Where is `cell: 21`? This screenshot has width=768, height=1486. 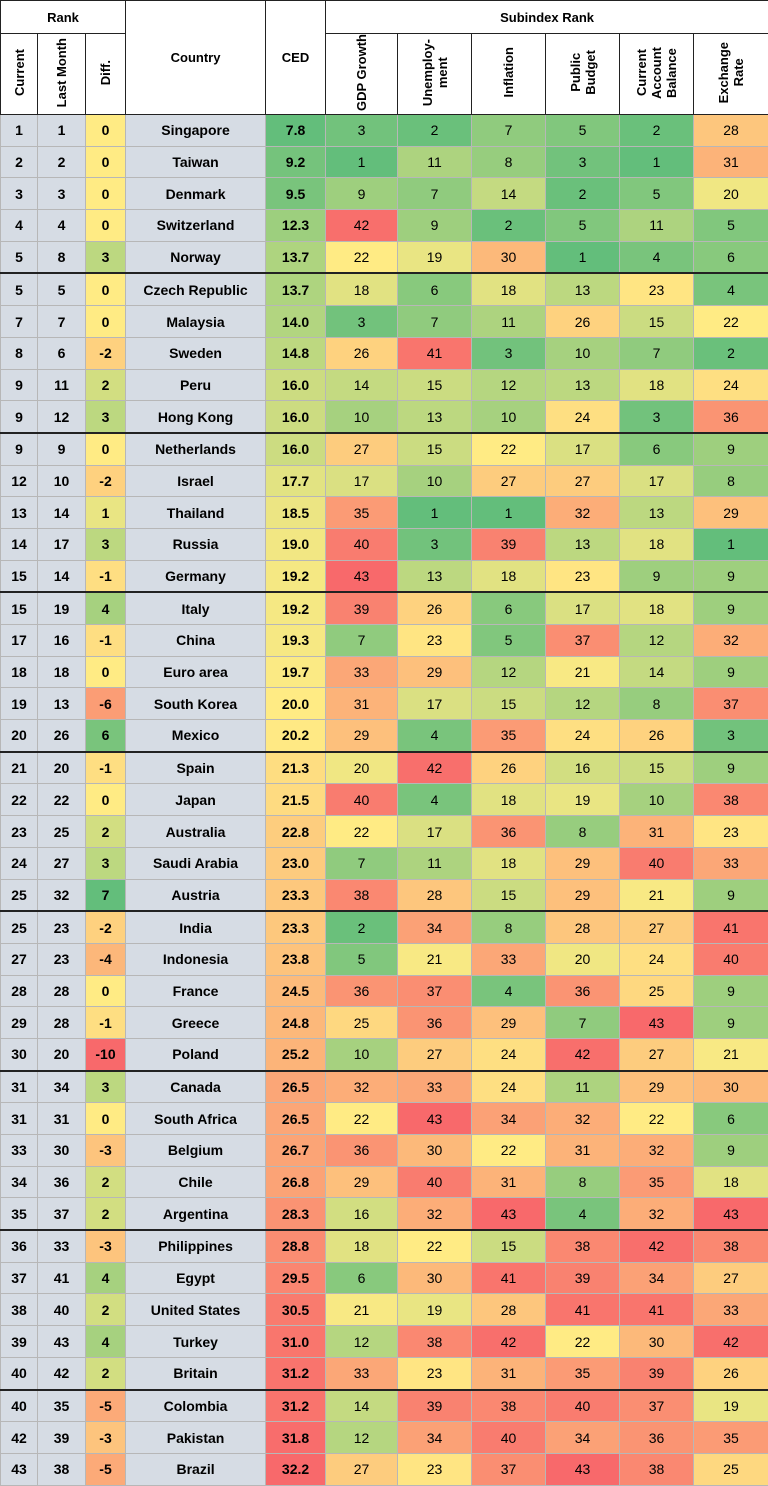
cell: 21 is located at coordinates (657, 895).